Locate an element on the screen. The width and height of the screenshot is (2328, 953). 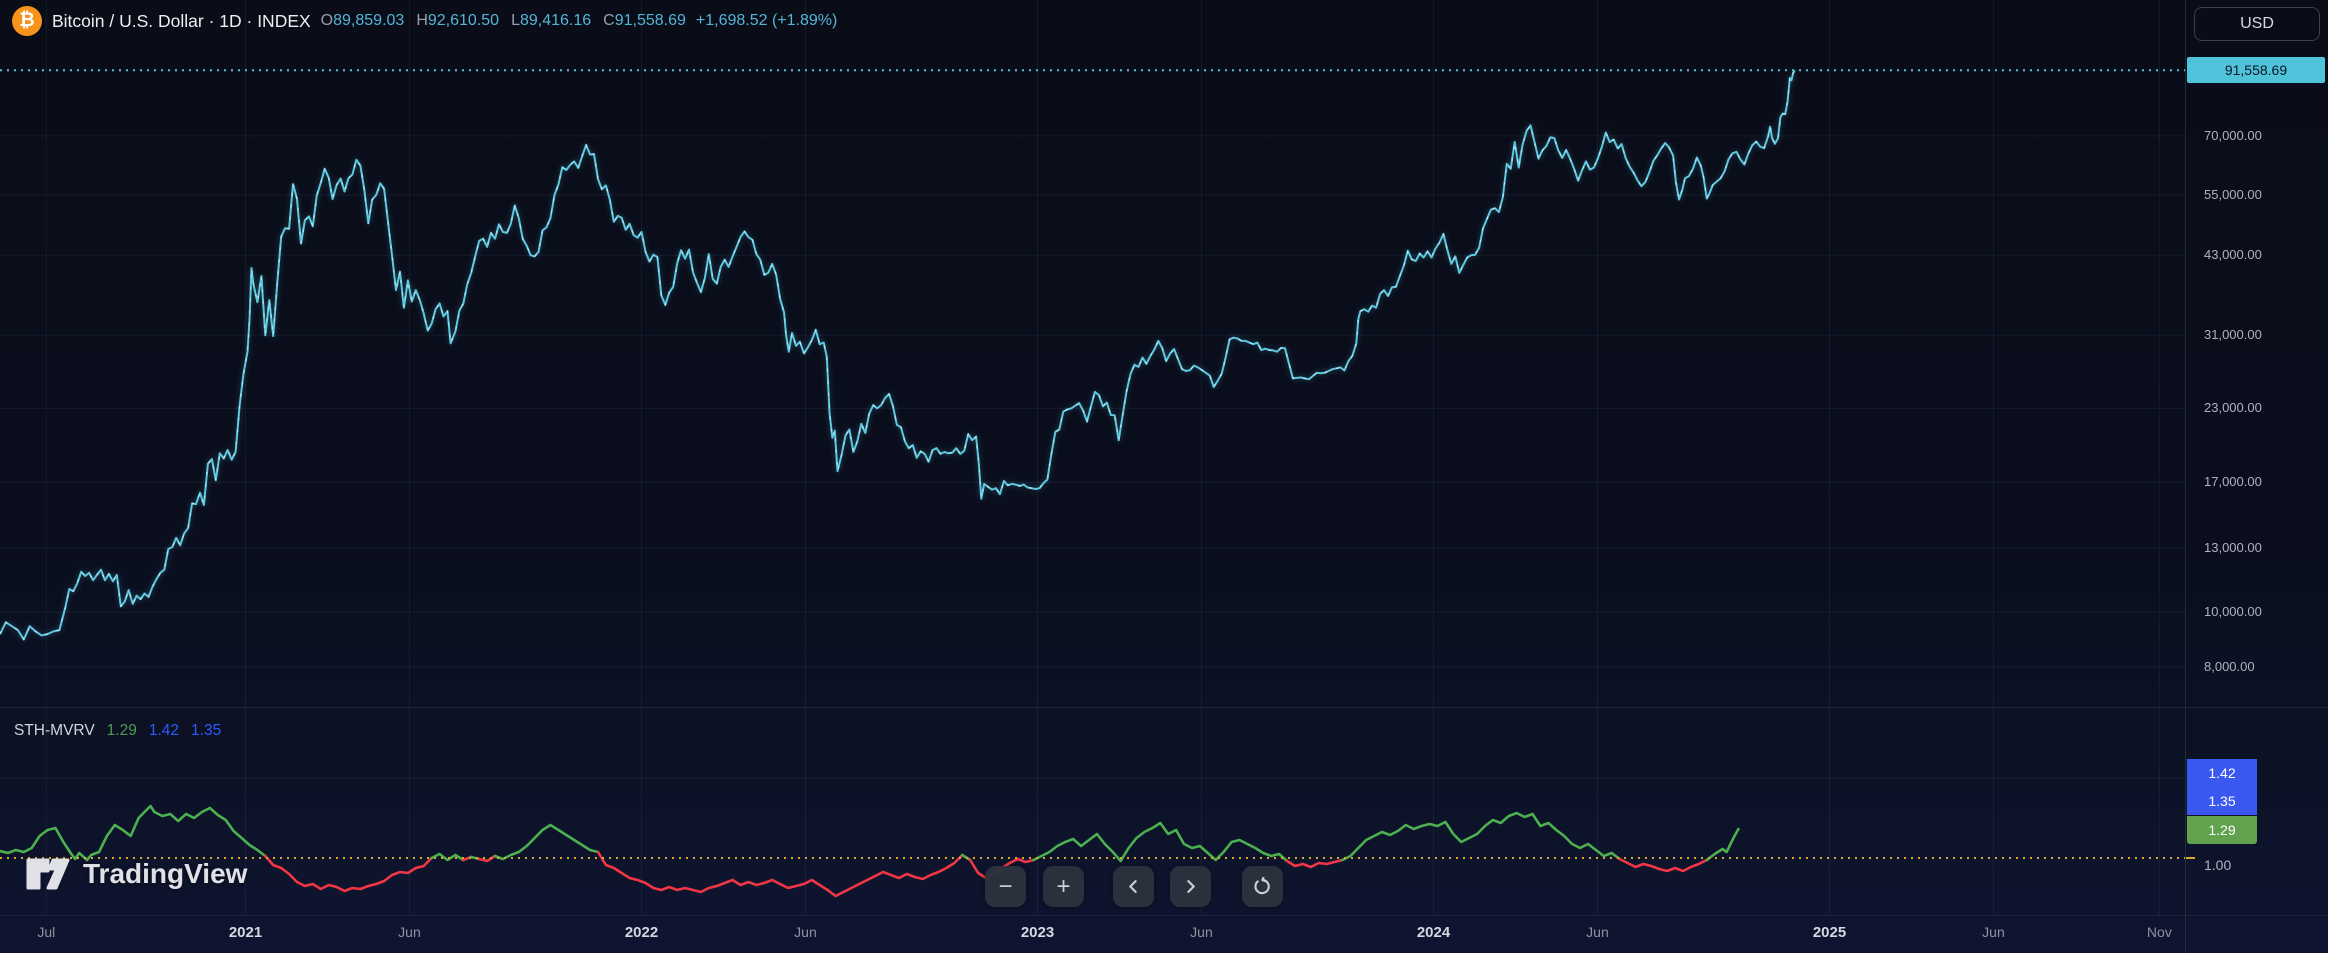
ohlc-pair: H92,610.50 is located at coordinates (457, 21).